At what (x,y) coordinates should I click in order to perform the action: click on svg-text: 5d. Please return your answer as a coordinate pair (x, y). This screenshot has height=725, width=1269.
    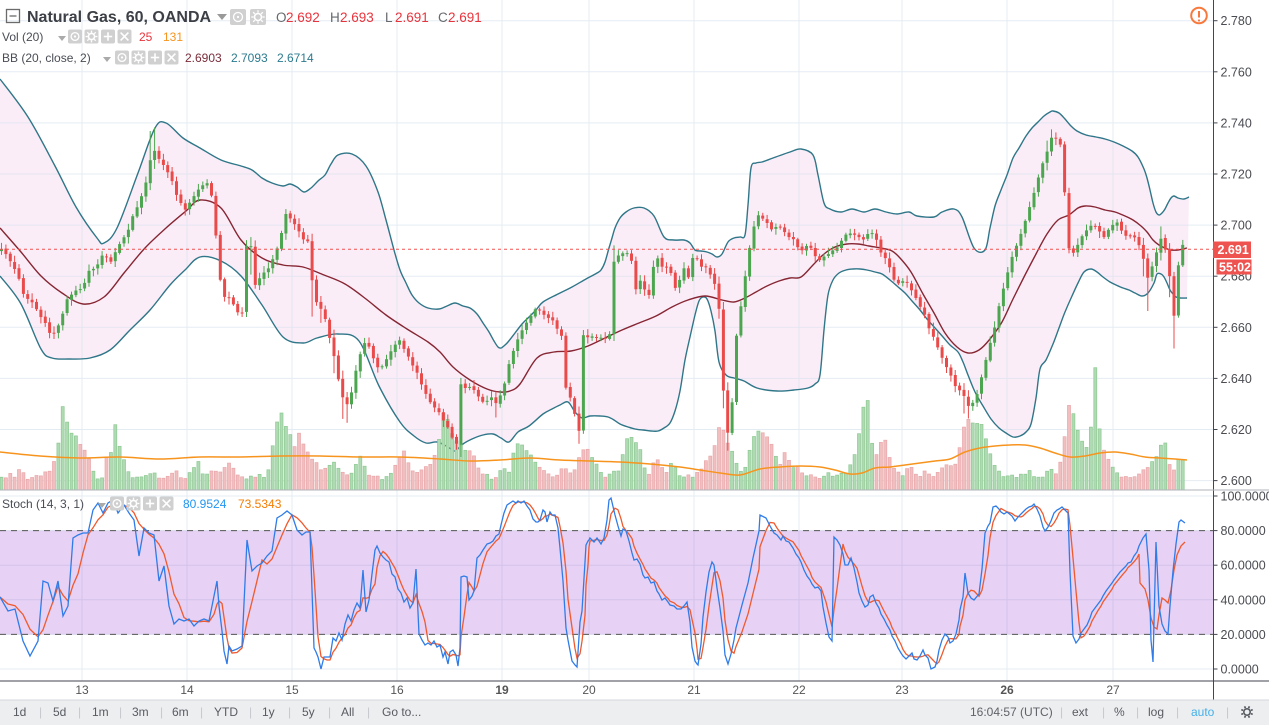
    Looking at the image, I should click on (59, 712).